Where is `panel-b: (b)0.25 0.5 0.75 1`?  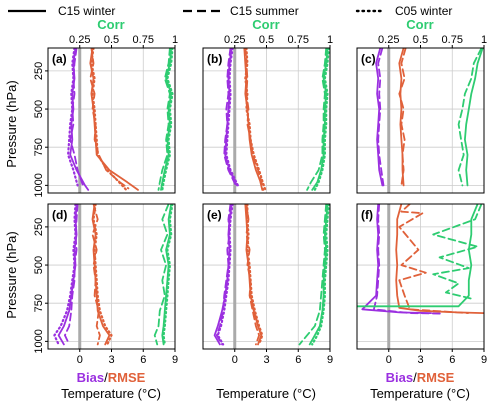
panel-b: (b)0.25 0.5 0.75 1 is located at coordinates (267, 114).